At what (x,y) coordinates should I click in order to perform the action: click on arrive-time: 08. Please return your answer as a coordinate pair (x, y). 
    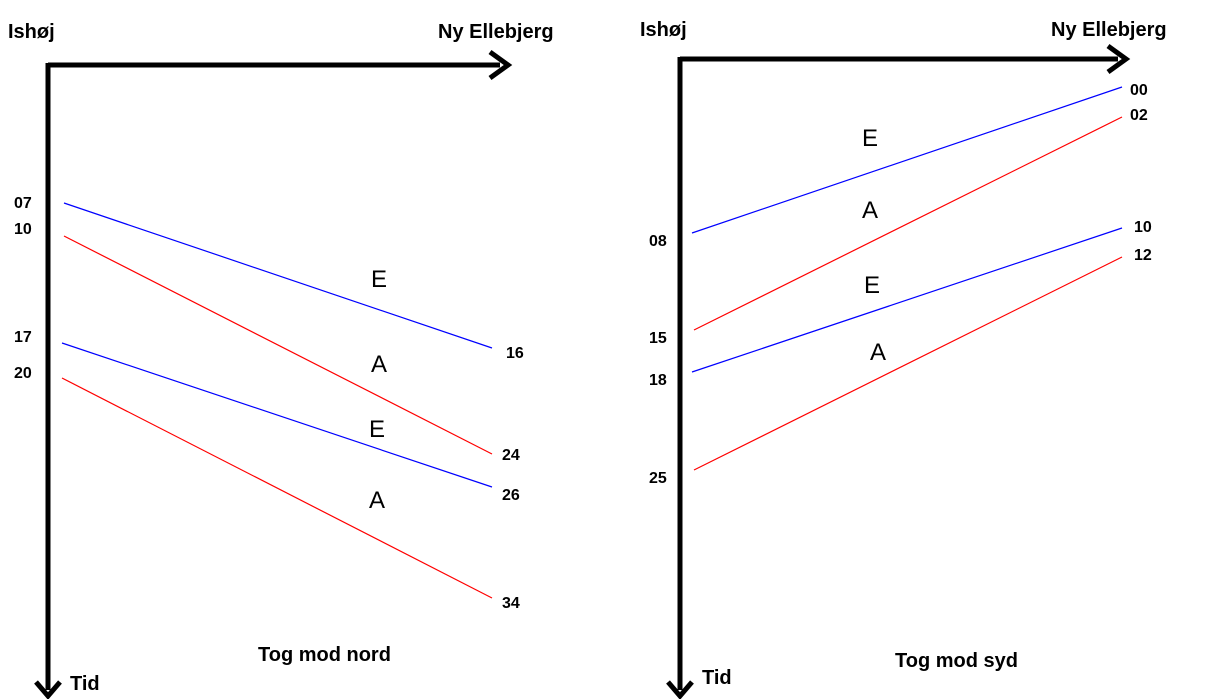
    Looking at the image, I should click on (658, 241).